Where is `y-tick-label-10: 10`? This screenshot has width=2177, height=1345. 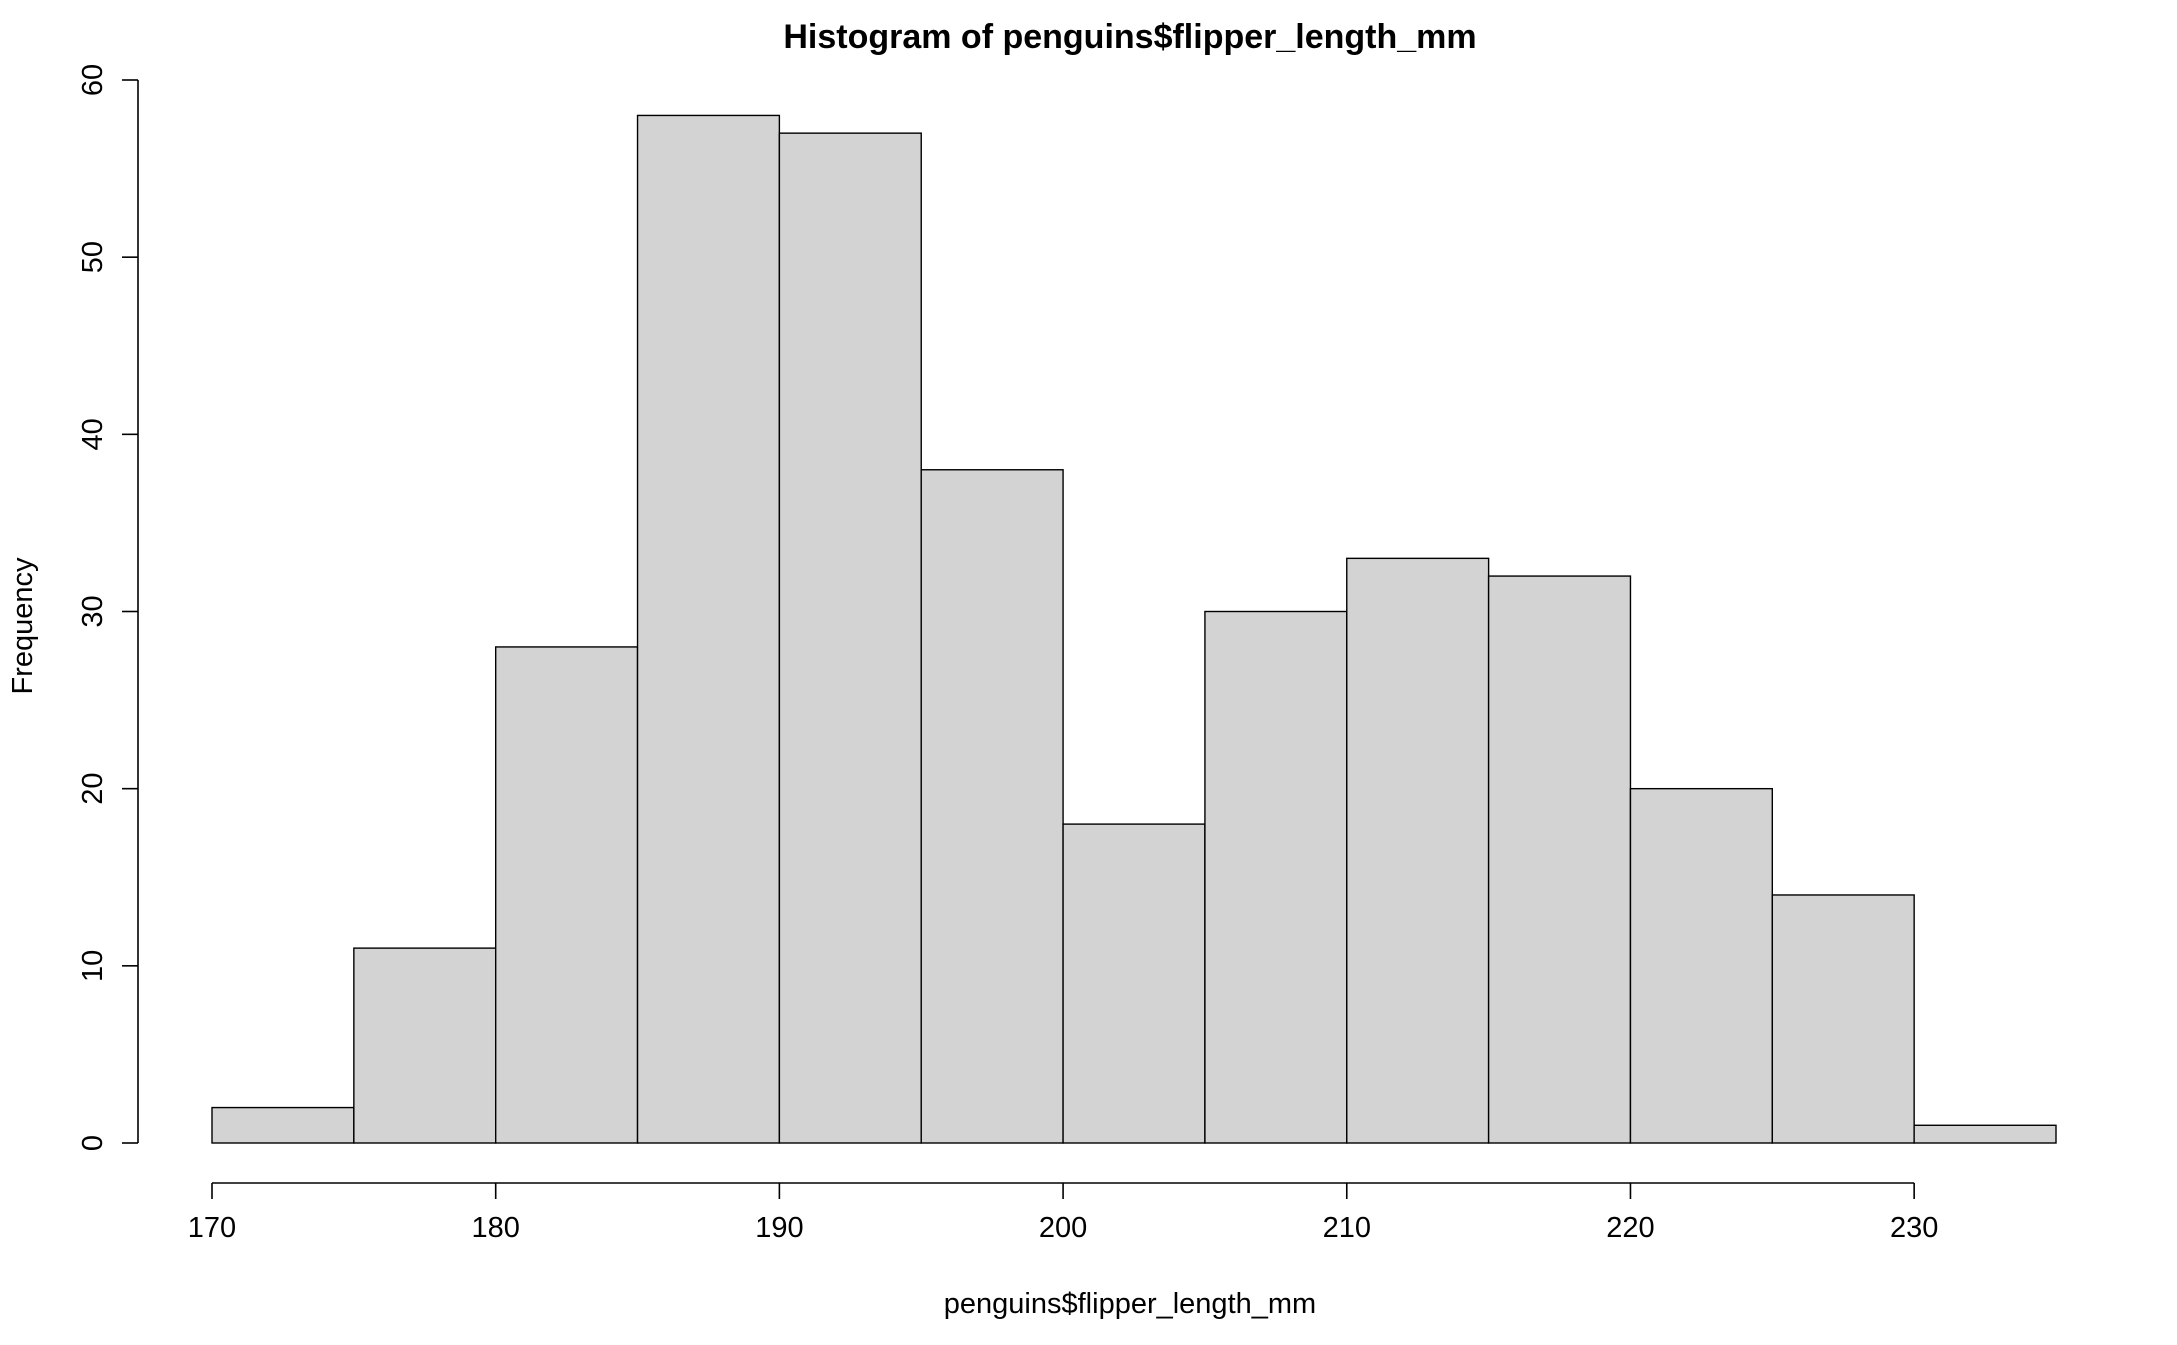 y-tick-label-10: 10 is located at coordinates (93, 966).